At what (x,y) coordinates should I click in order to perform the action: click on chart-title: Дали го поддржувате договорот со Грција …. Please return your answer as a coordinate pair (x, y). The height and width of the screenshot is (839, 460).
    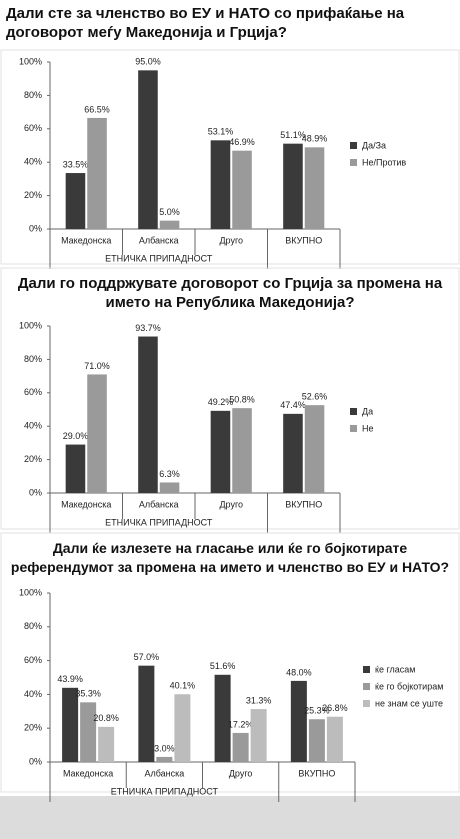
    Looking at the image, I should click on (230, 293).